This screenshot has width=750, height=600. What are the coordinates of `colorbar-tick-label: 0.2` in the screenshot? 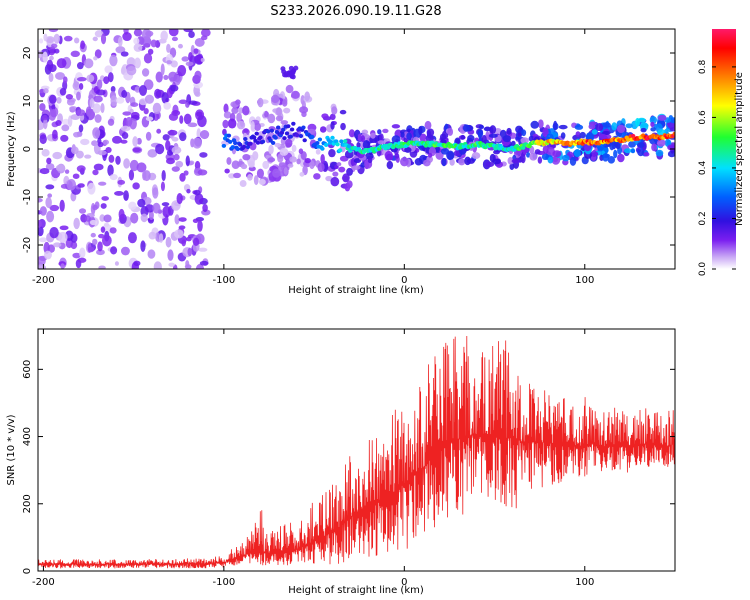 It's located at (703, 218).